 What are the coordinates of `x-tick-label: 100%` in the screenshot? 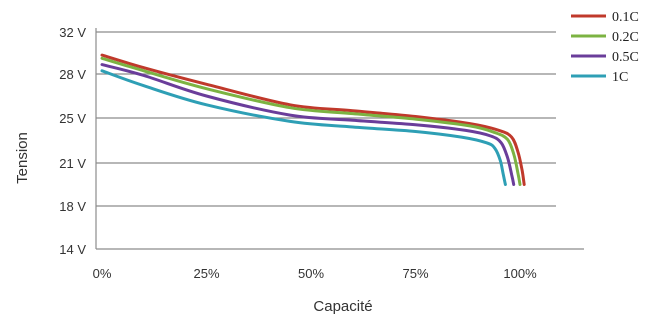 It's located at (520, 273).